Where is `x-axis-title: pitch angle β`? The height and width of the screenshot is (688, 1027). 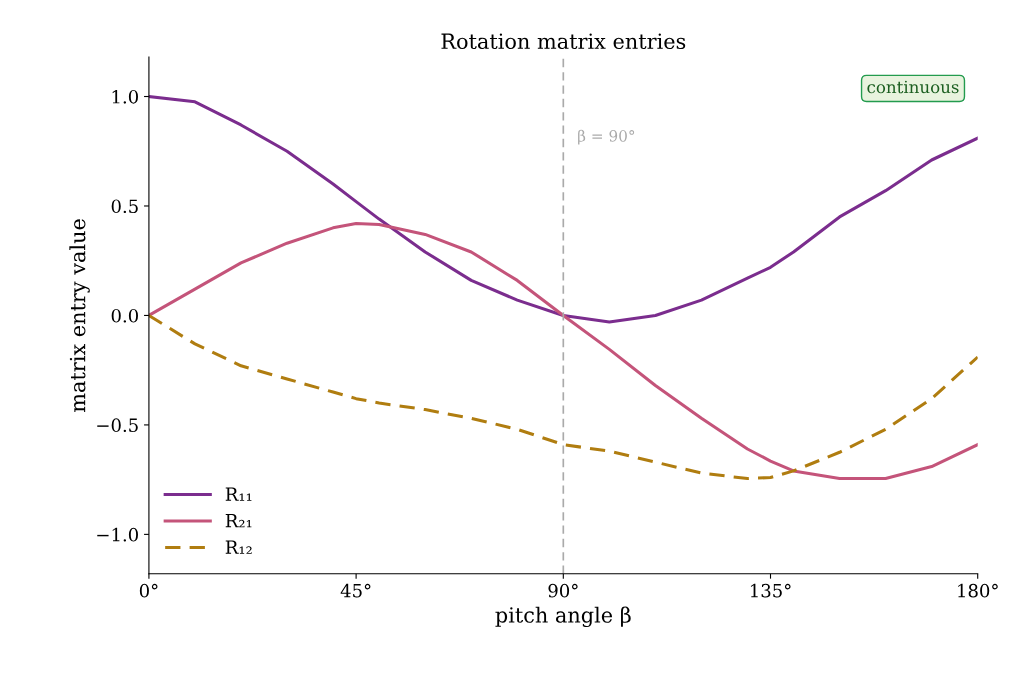 x-axis-title: pitch angle β is located at coordinates (563, 617).